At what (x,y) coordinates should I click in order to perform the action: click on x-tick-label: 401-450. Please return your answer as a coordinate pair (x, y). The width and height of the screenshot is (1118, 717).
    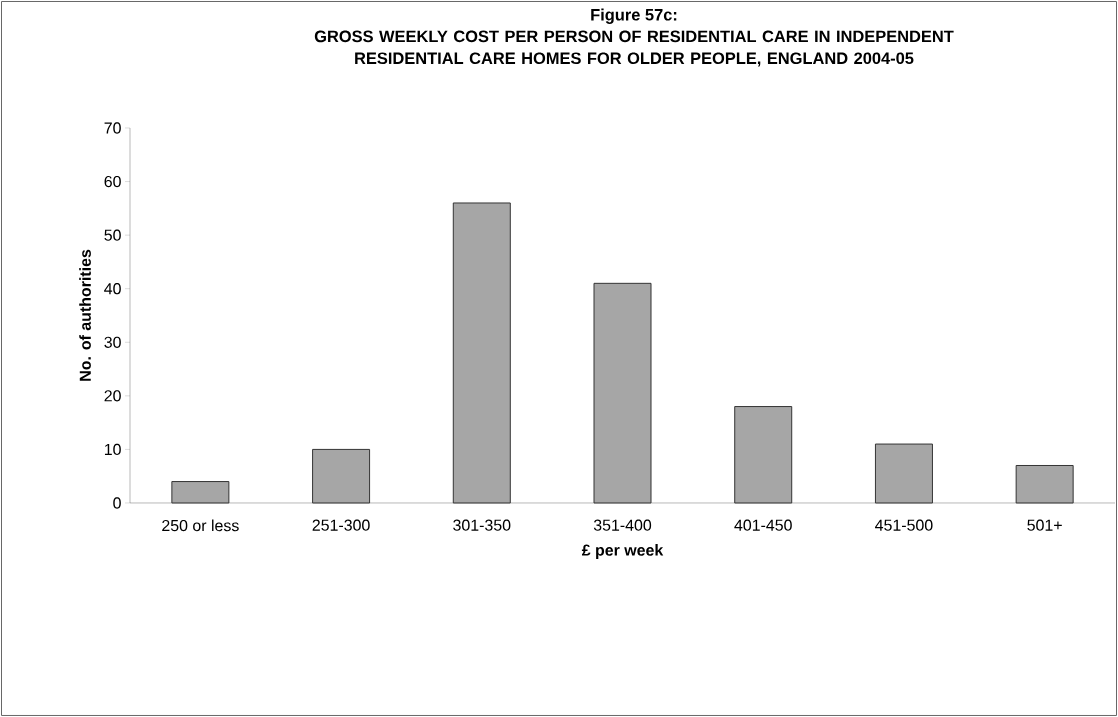
    Looking at the image, I should click on (763, 525).